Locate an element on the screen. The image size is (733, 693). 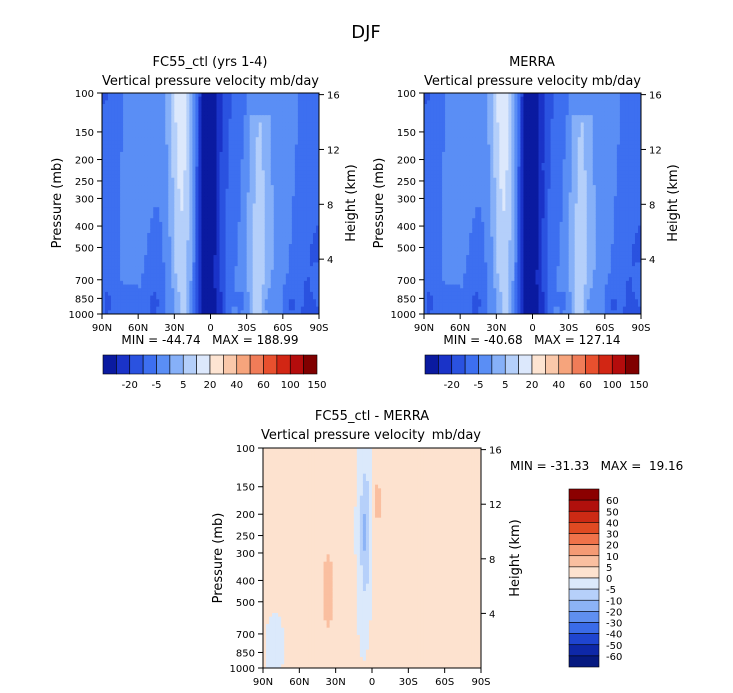
colorbar-label: 60 is located at coordinates (263, 385).